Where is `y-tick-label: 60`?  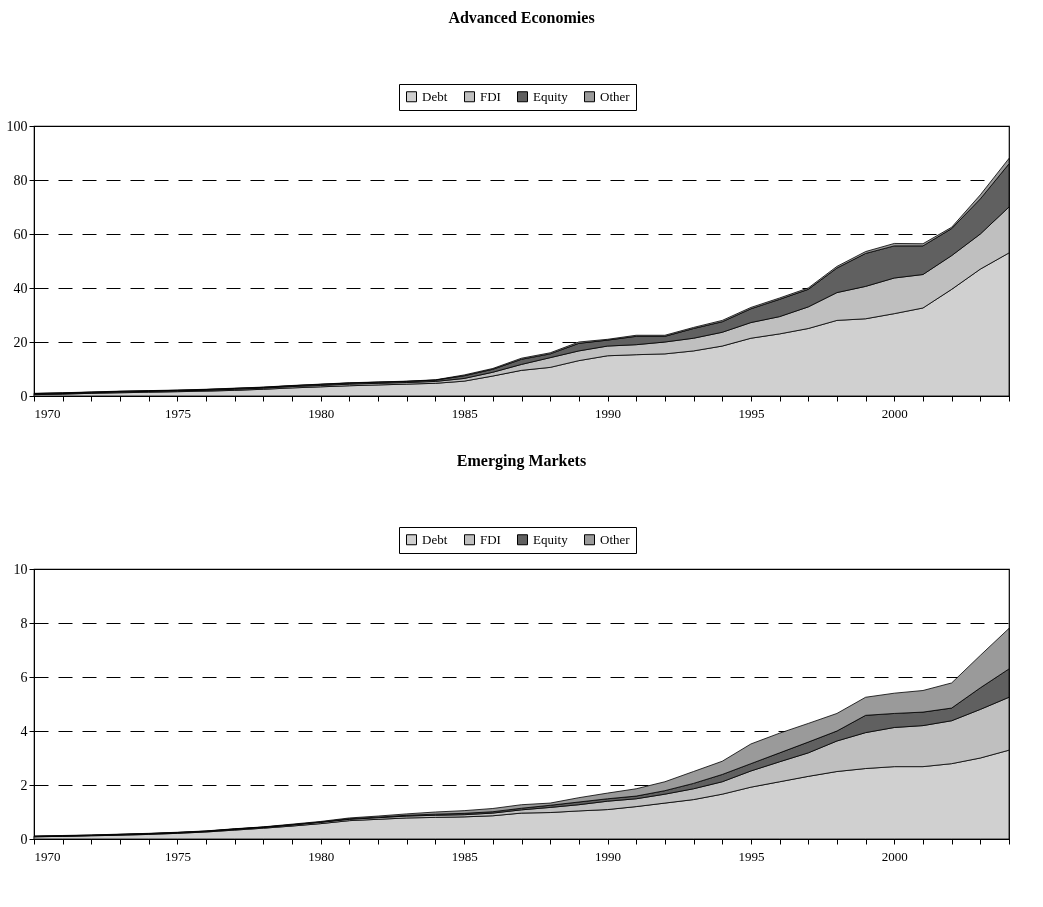
y-tick-label: 60 is located at coordinates (20, 234).